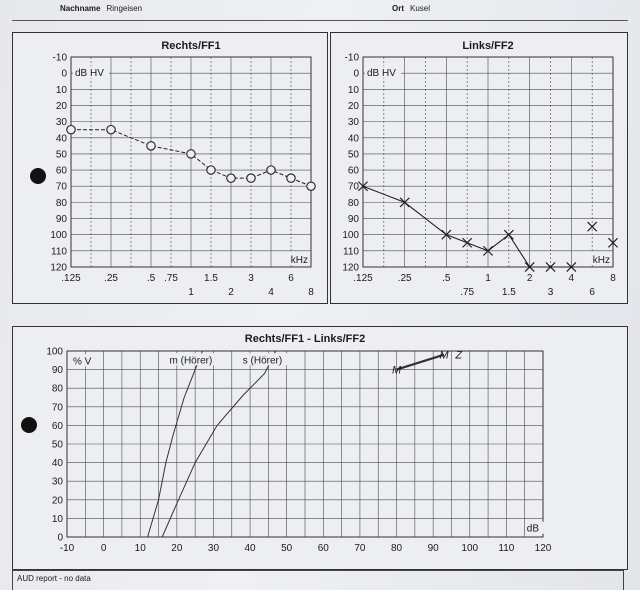 The image size is (640, 590). I want to click on y-tick-label: 110, so click(59, 251).